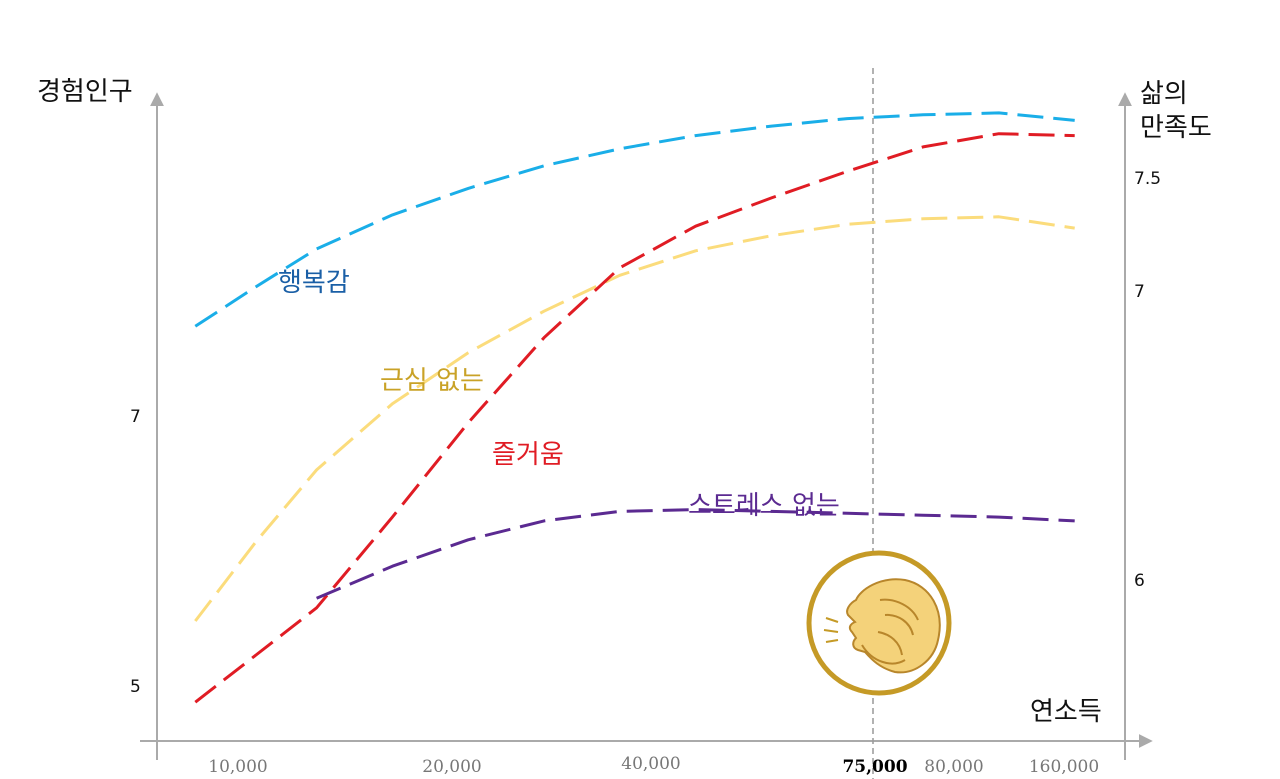 The image size is (1280, 779). What do you see at coordinates (650, 764) in the screenshot?
I see `x-tick-40000: 40,000` at bounding box center [650, 764].